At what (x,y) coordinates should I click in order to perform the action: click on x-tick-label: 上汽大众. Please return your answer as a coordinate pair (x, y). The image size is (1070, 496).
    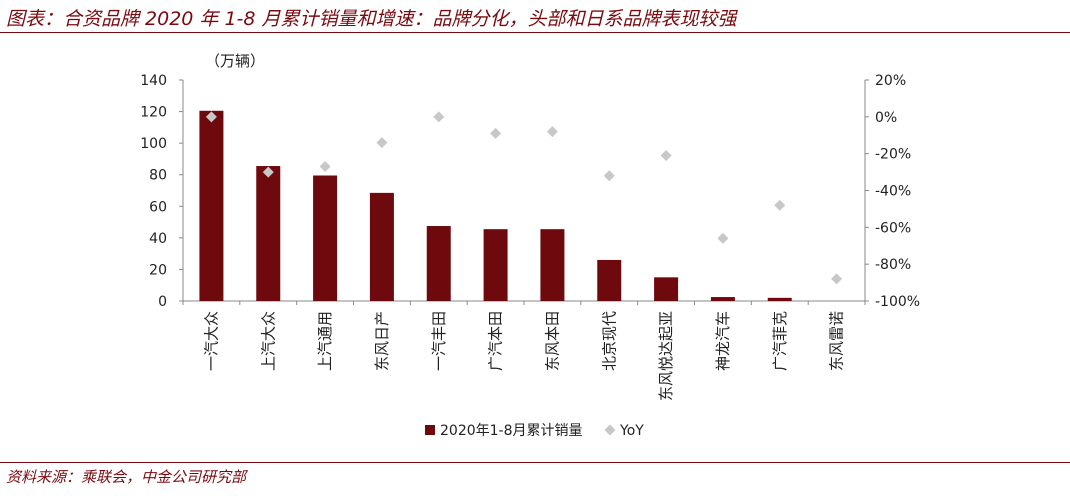
    Looking at the image, I should click on (268, 341).